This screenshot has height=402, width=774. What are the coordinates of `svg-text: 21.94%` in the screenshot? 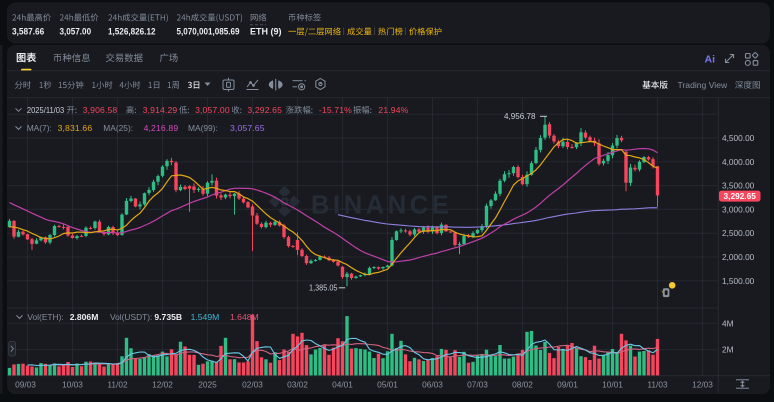 It's located at (393, 110).